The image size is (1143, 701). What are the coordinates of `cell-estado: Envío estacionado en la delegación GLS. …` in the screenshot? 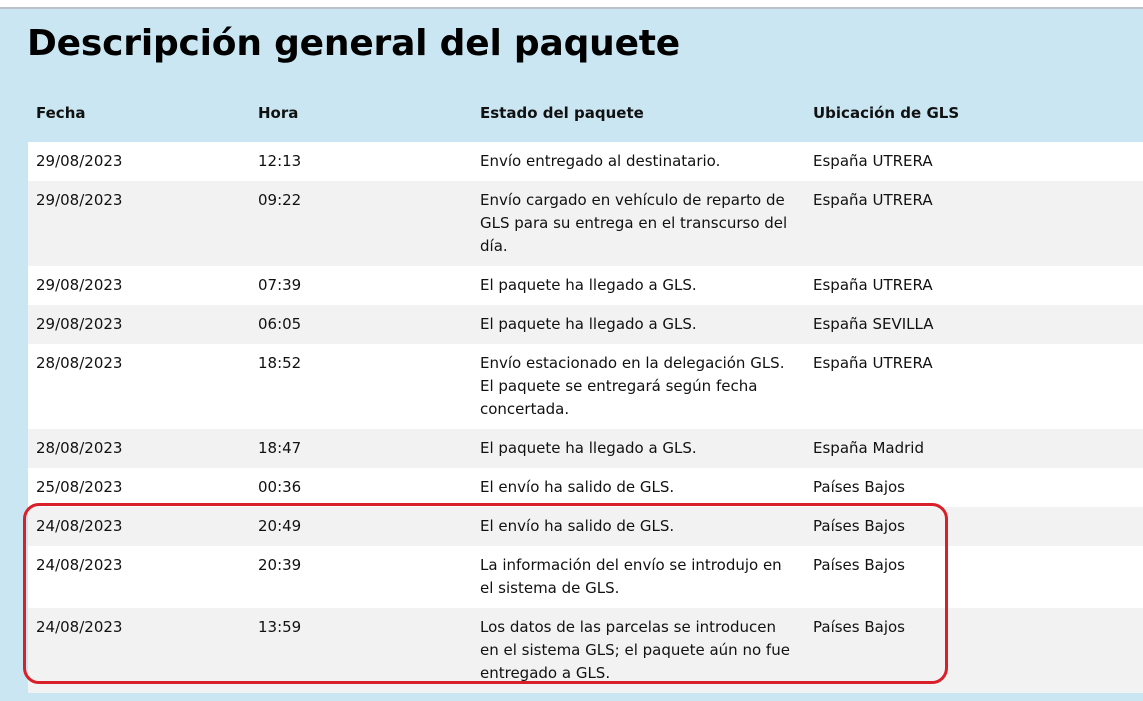 It's located at (632, 386).